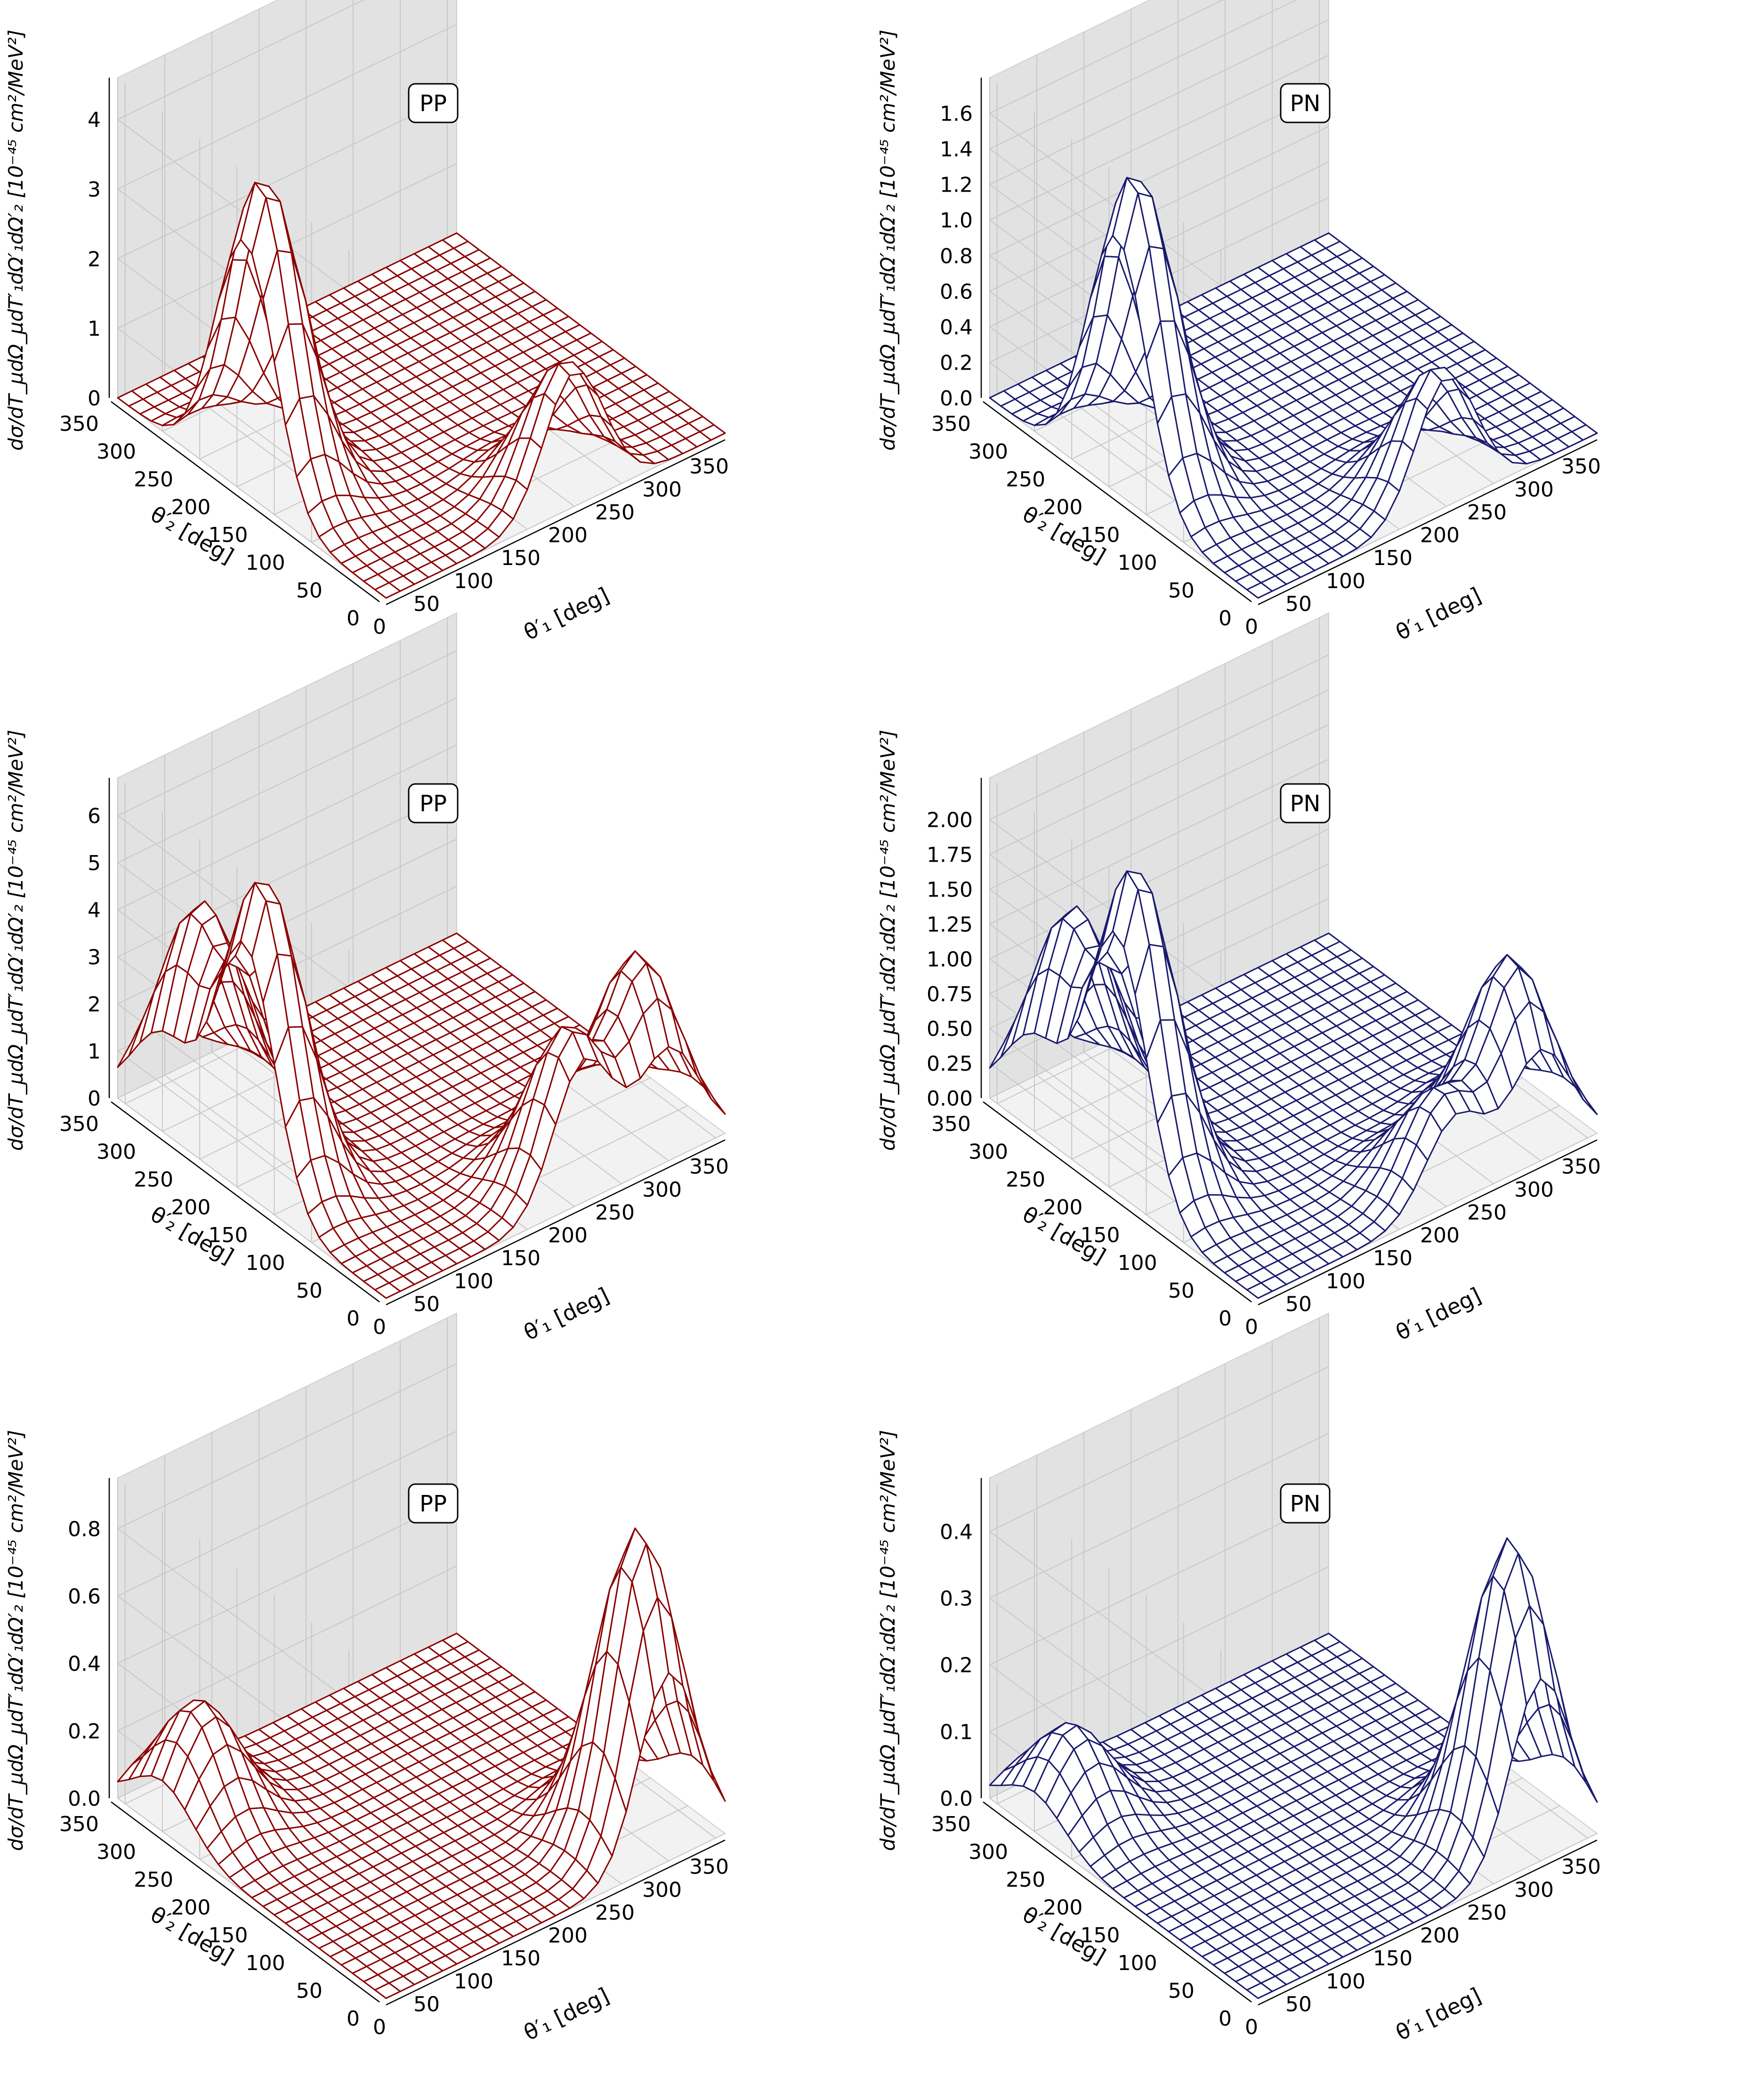 This screenshot has height=2100, width=1744. I want to click on z-tick-label: 1.25, so click(950, 925).